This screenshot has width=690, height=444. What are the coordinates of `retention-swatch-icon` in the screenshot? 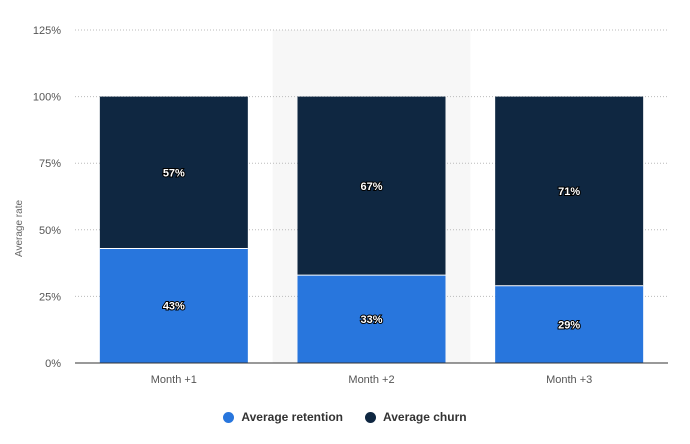 It's located at (229, 417).